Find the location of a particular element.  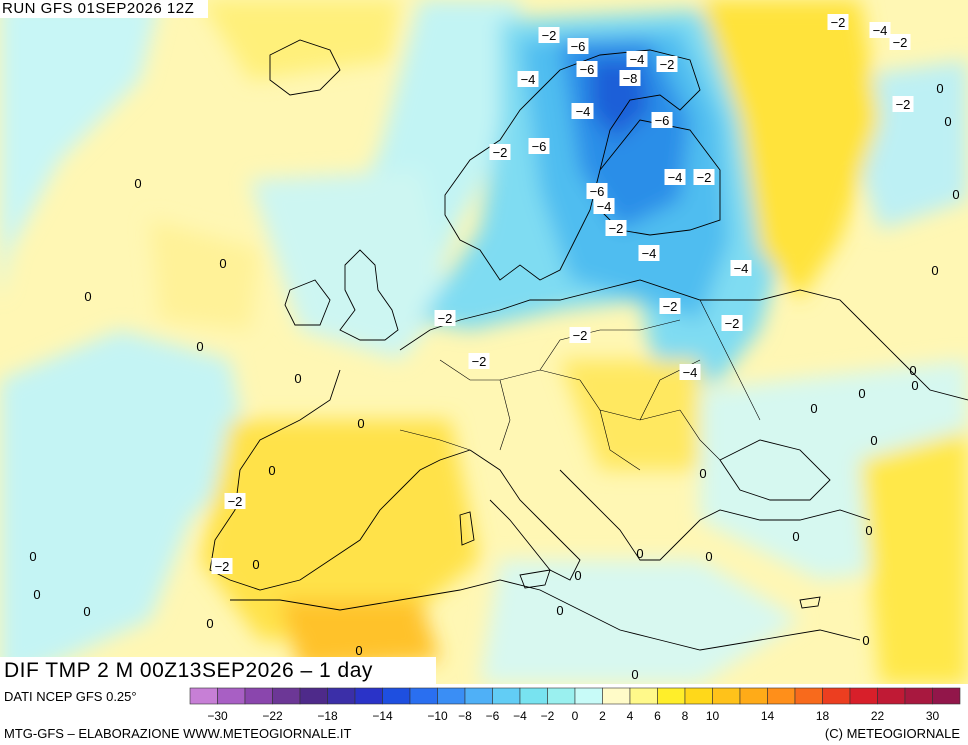

colorbar-tick-label: 30 is located at coordinates (933, 716).